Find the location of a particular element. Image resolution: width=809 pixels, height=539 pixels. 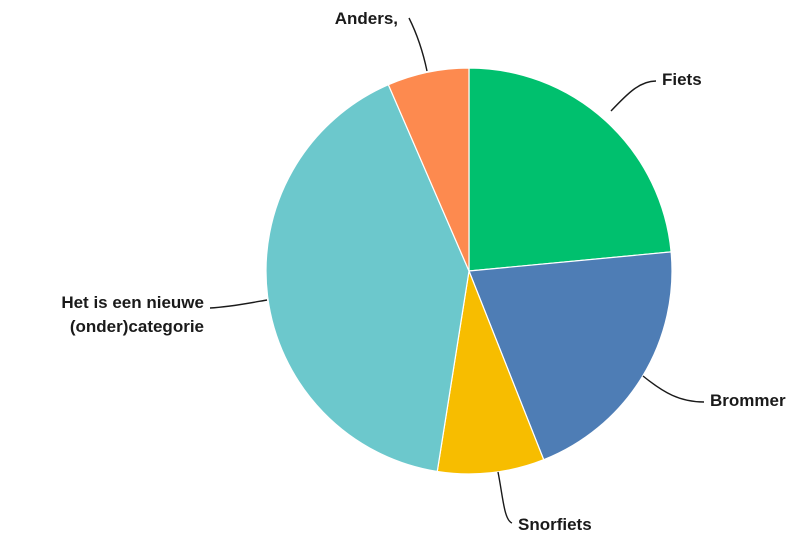

pie-slice-snorfiets is located at coordinates (490, 371).